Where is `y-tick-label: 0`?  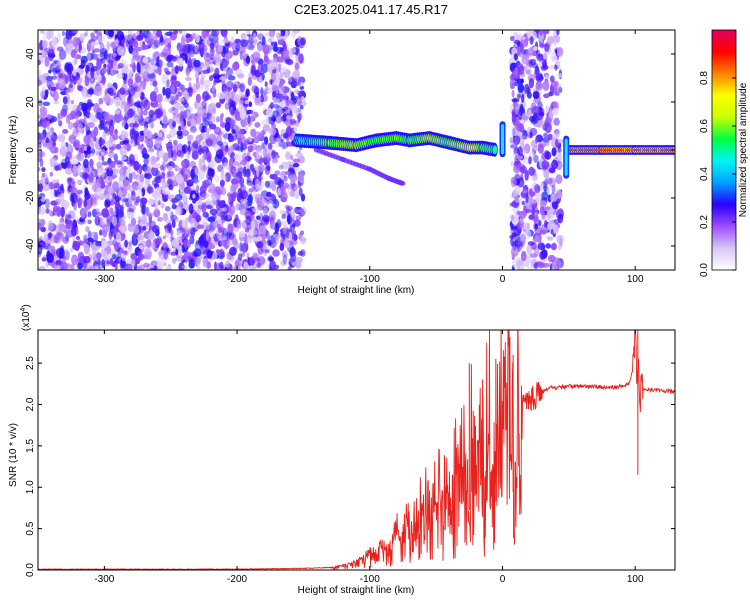
y-tick-label: 0 is located at coordinates (30, 150).